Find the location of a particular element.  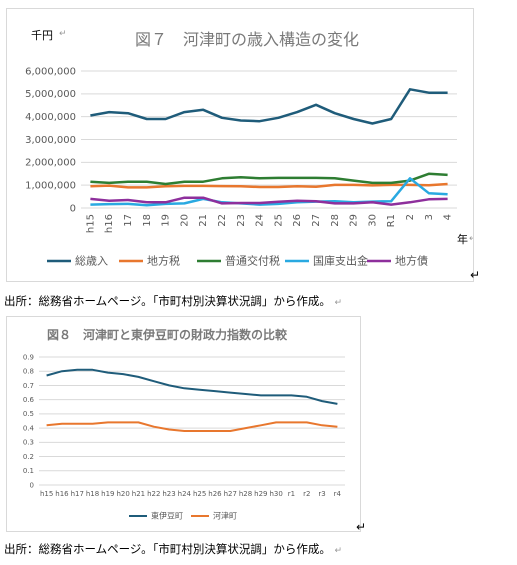

y-tick-label: 1,000,000 is located at coordinates (50, 186).